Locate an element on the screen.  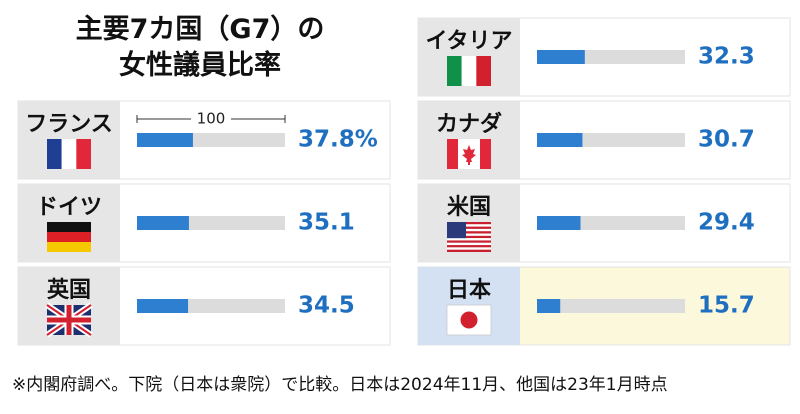
value-label: 15.7 is located at coordinates (726, 306).